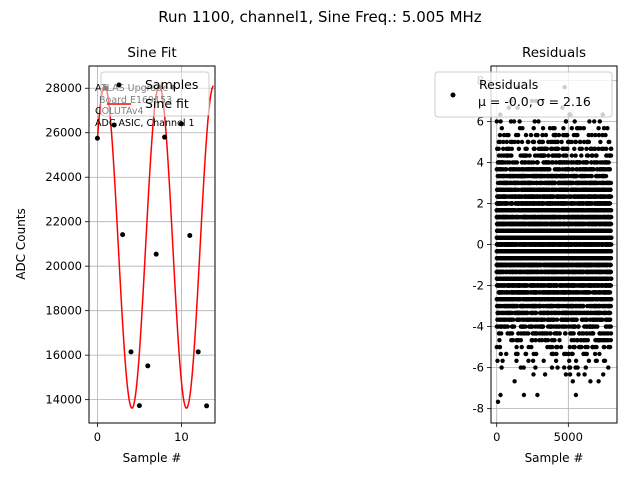  I want to click on sine-fit-xtick-label: 0, so click(97, 437).